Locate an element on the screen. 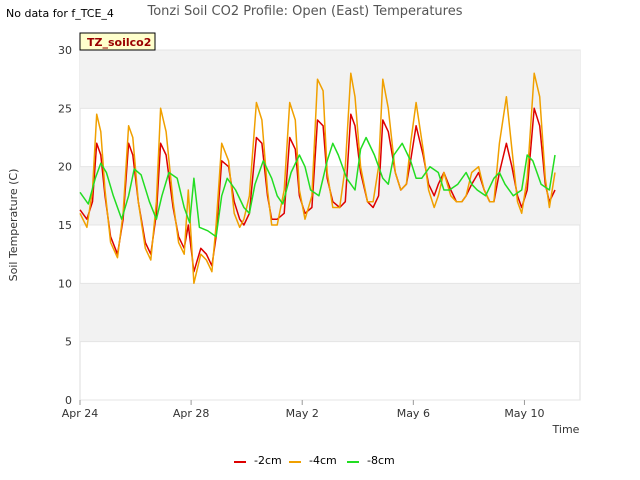  y-tick-label: 10 is located at coordinates (65, 283).